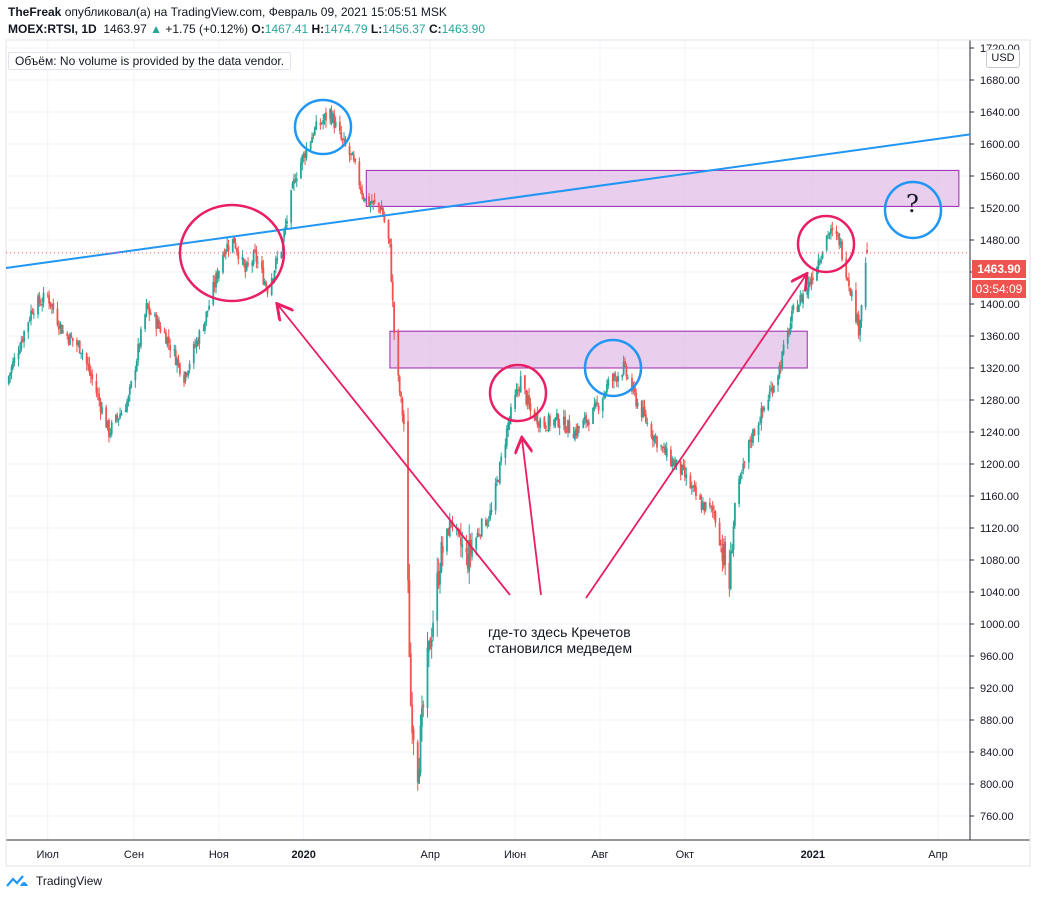 This screenshot has height=903, width=1042. What do you see at coordinates (54, 881) in the screenshot?
I see `tradingview-footer: TradingView` at bounding box center [54, 881].